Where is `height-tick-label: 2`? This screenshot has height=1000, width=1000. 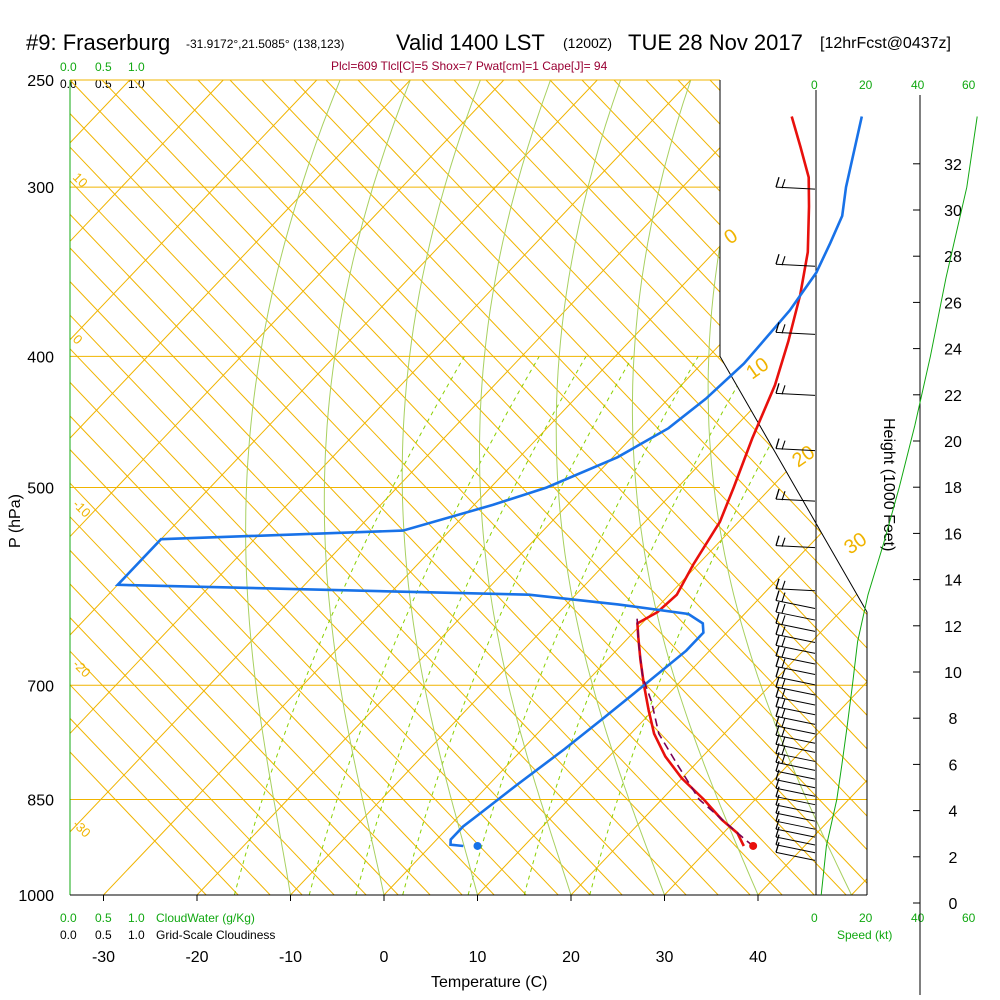
height-tick-label: 2 is located at coordinates (953, 858).